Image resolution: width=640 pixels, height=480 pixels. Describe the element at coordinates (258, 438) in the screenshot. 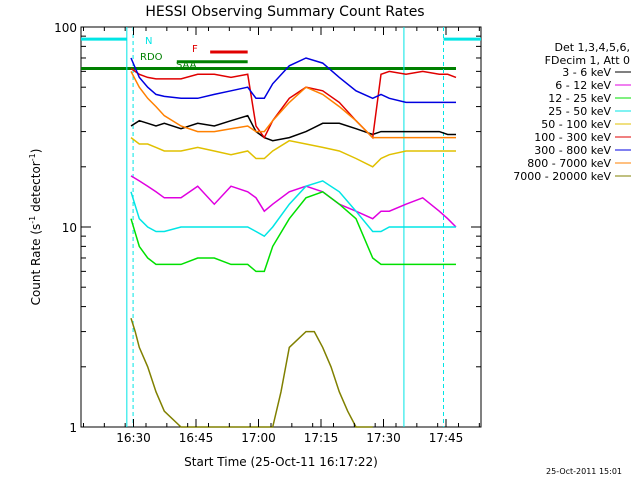

I see `x-tick-label: 17:00` at that location.